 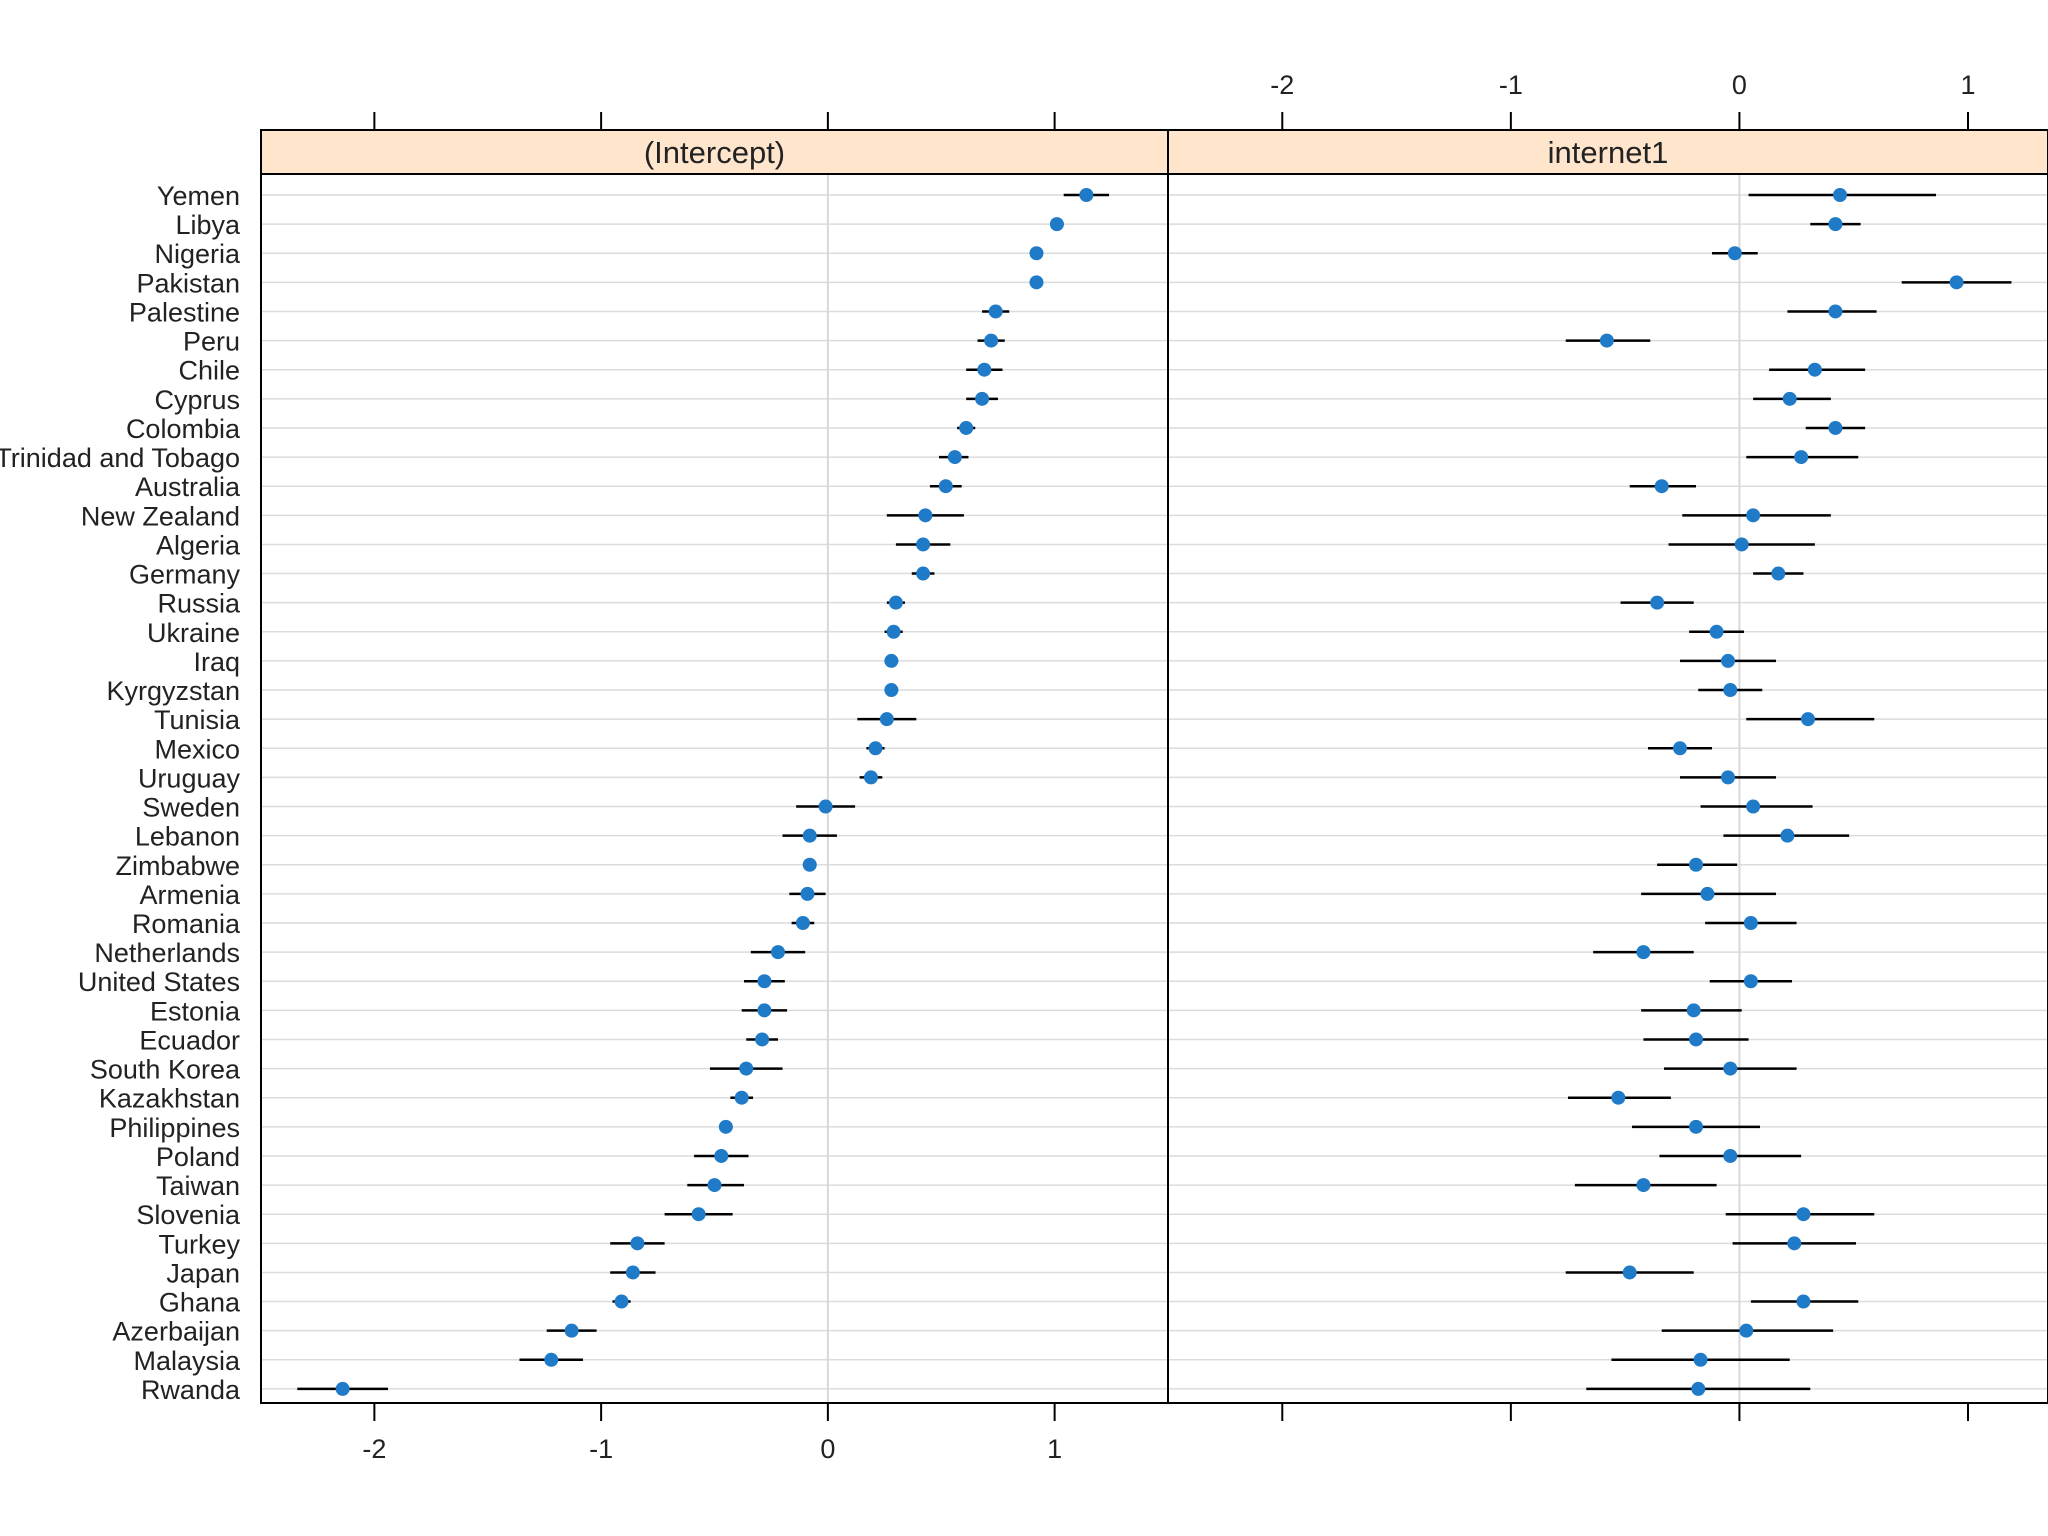 I want to click on category-label: United States, so click(x=159, y=982).